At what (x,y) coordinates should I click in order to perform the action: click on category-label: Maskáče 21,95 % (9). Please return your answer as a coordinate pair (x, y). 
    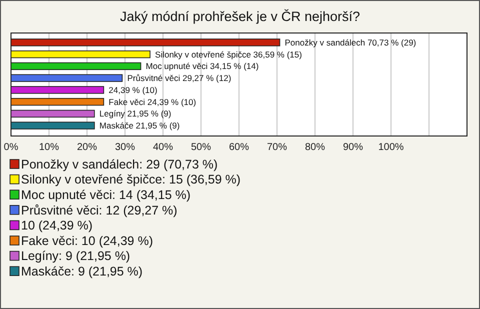
    Looking at the image, I should click on (139, 125).